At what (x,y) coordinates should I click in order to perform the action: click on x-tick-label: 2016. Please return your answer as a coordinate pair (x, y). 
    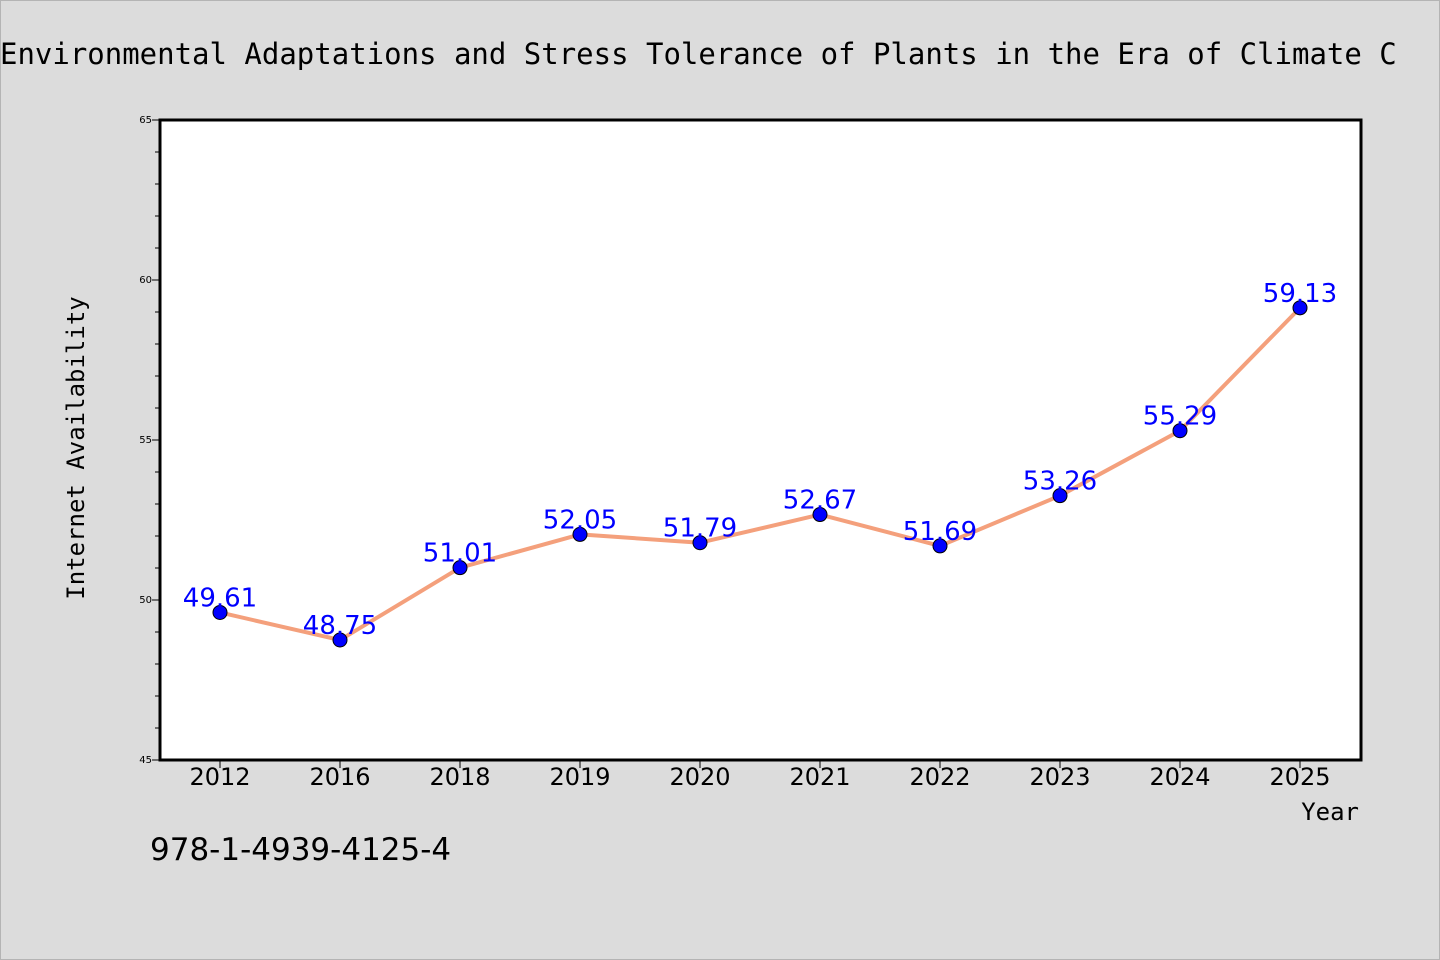
    Looking at the image, I should click on (339, 777).